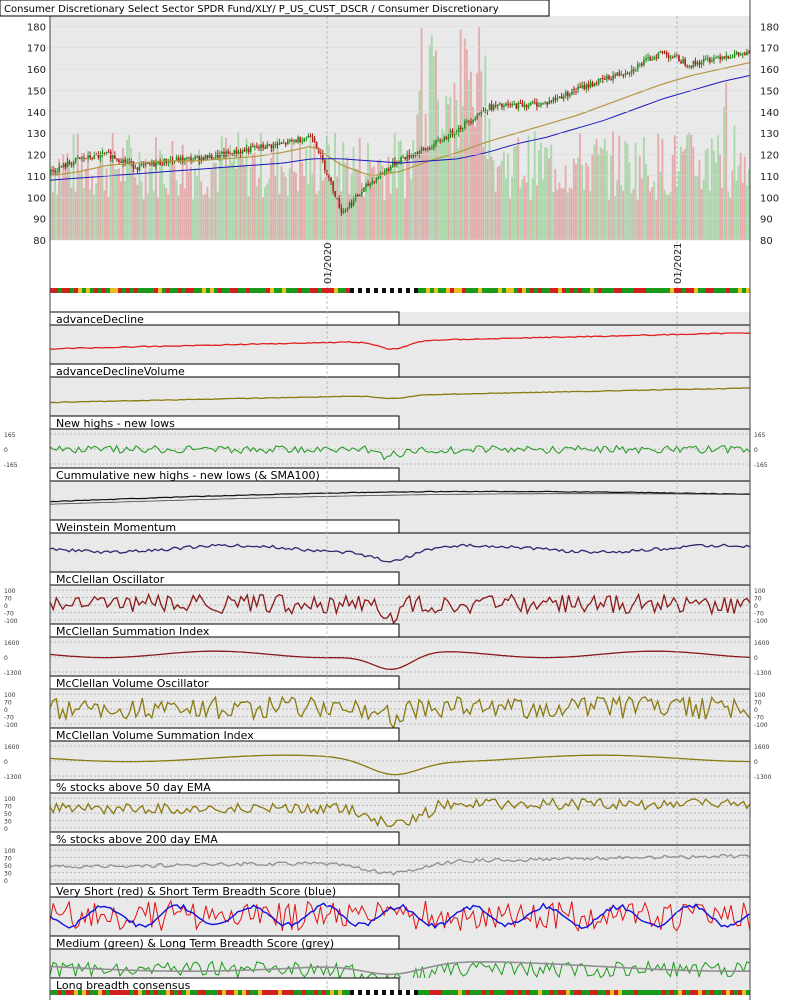 Image resolution: width=800 pixels, height=1000 pixels. What do you see at coordinates (761, 747) in the screenshot?
I see `panel-tick-right: 1600` at bounding box center [761, 747].